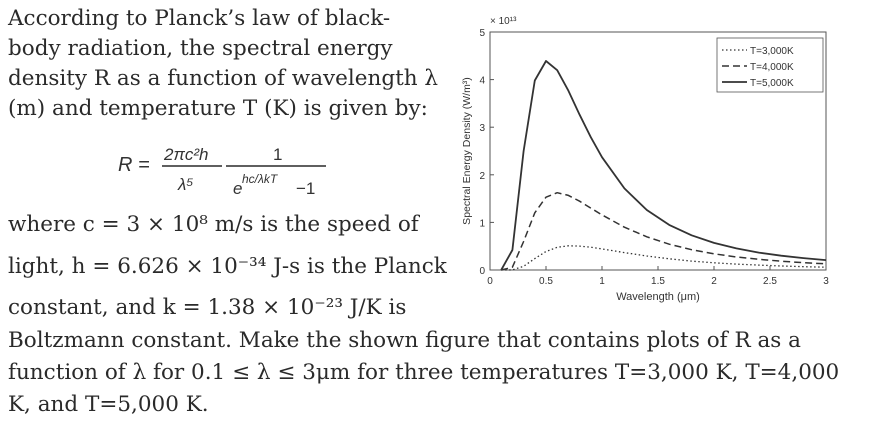 The height and width of the screenshot is (442, 882). I want to click on x-tick-label: 1, so click(602, 281).